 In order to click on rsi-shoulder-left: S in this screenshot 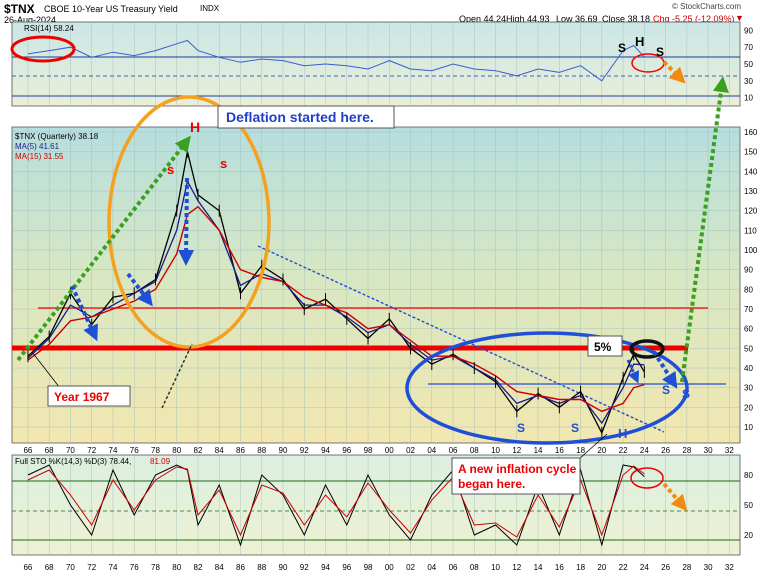, I will do `click(622, 48)`.